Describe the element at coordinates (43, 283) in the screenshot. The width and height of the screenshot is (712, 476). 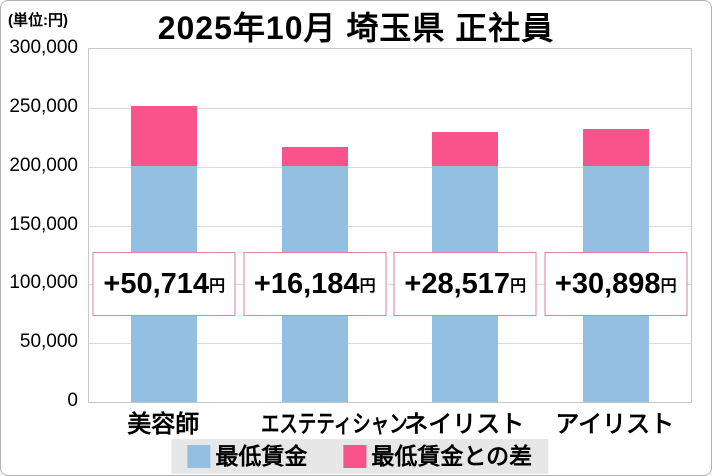
I see `y-tick-label: 100,000` at that location.